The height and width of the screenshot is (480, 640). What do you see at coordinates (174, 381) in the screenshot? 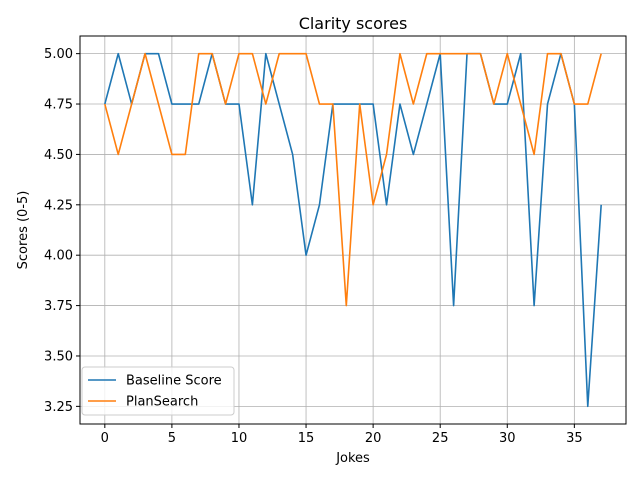
I see `legend-entry: Baseline Score` at bounding box center [174, 381].